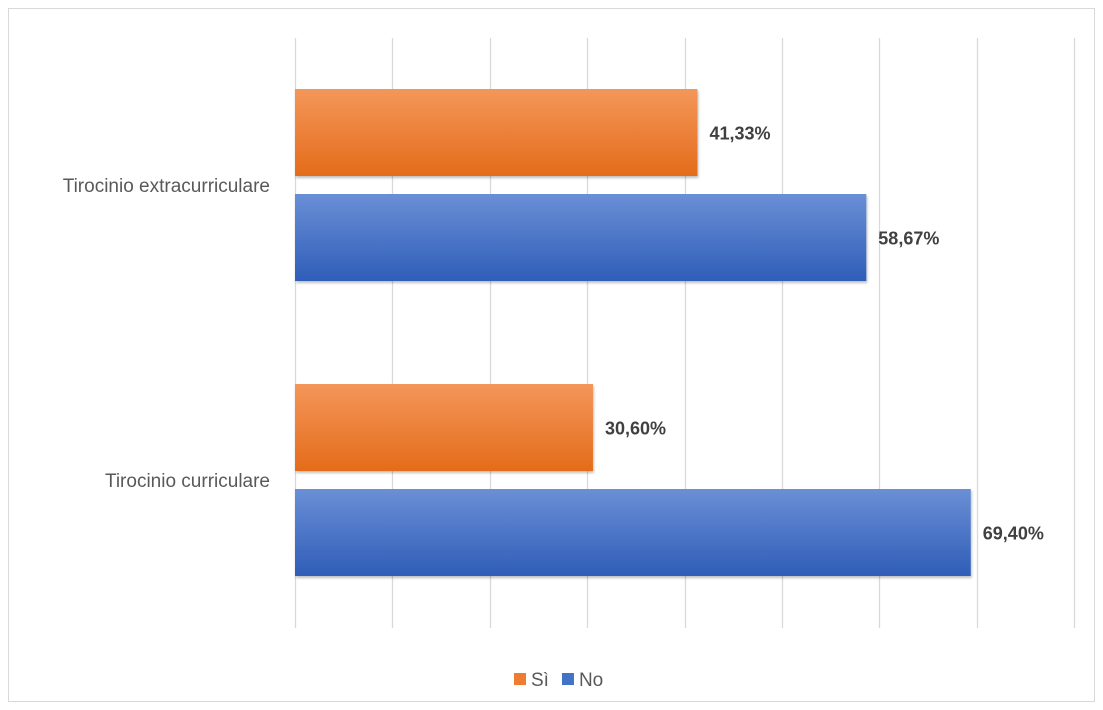 The height and width of the screenshot is (710, 1103). What do you see at coordinates (187, 481) in the screenshot?
I see `category-label: Tirocinio curriculare` at bounding box center [187, 481].